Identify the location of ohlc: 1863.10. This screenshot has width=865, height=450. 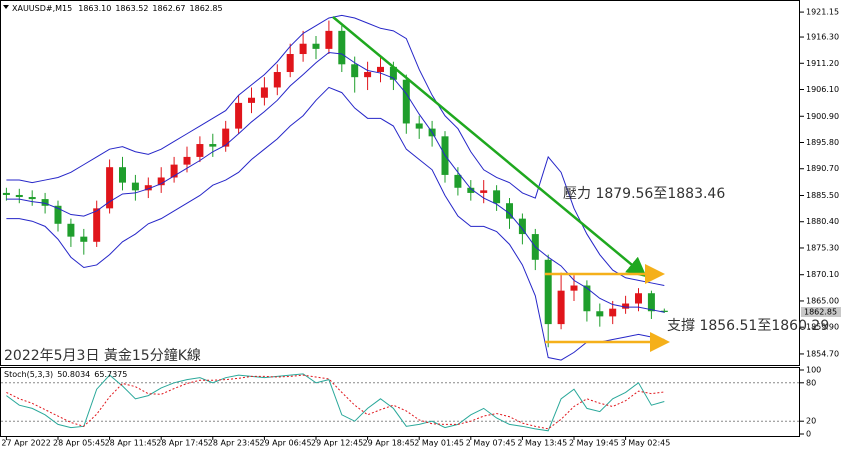
(94, 8).